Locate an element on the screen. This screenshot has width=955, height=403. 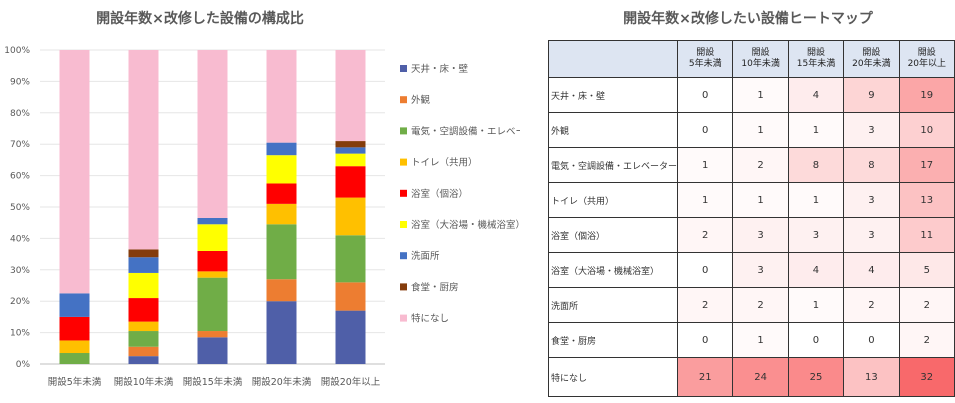
y-tick-label: 90% is located at coordinates (20, 82).